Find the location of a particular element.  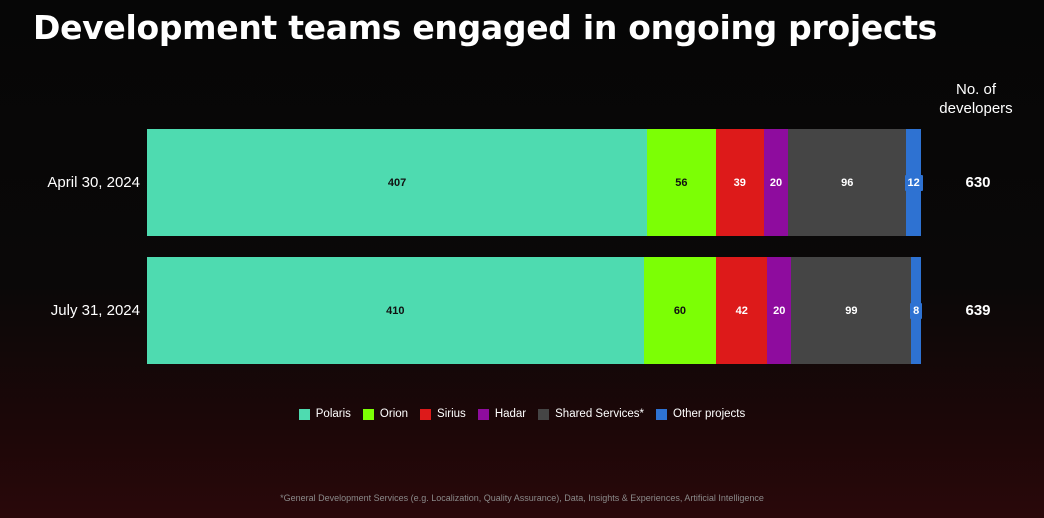

bar-segment: 39 is located at coordinates (739, 182).